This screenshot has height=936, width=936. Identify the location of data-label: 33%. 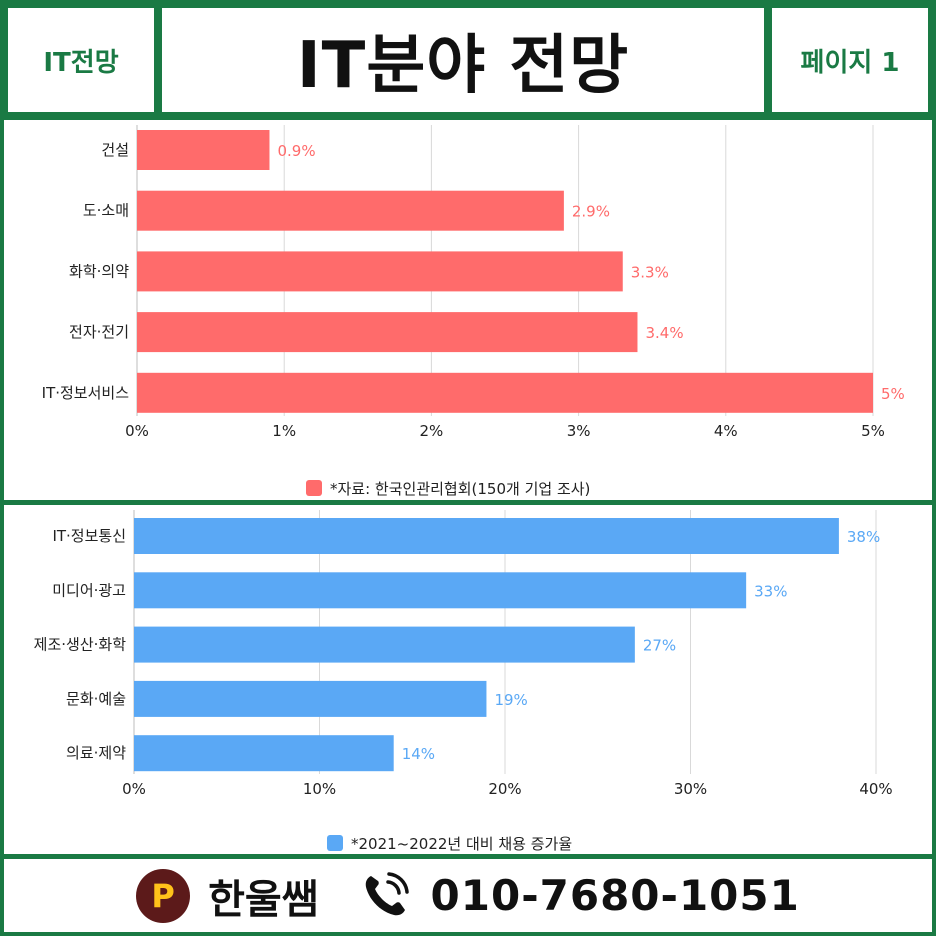
(770, 591).